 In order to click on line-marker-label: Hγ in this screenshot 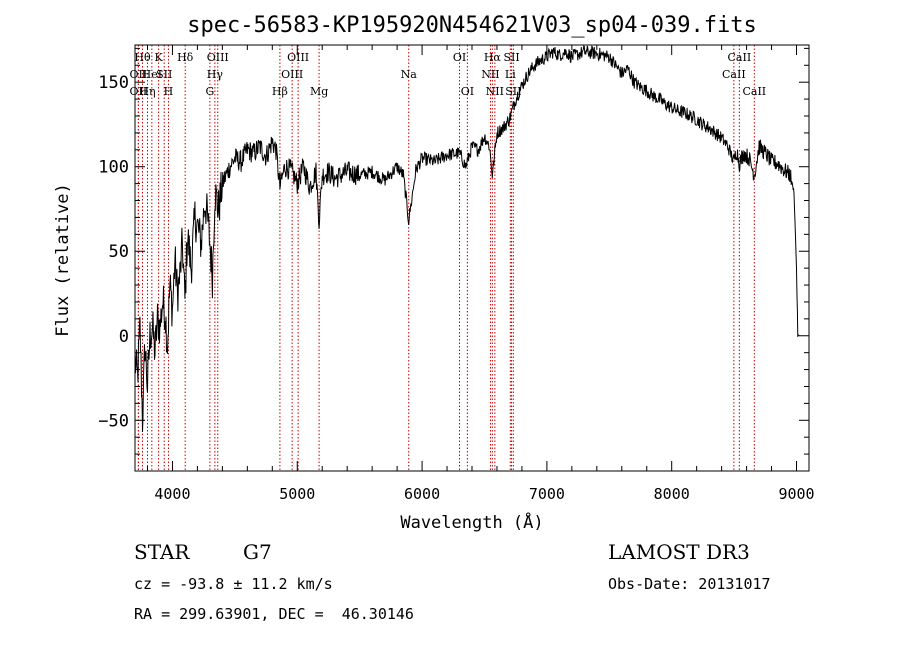, I will do `click(215, 74)`.